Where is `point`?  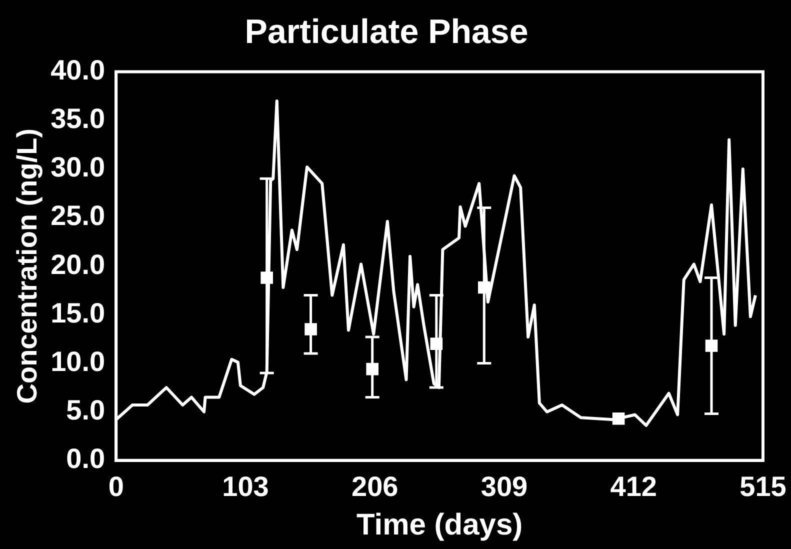 point is located at coordinates (618, 418).